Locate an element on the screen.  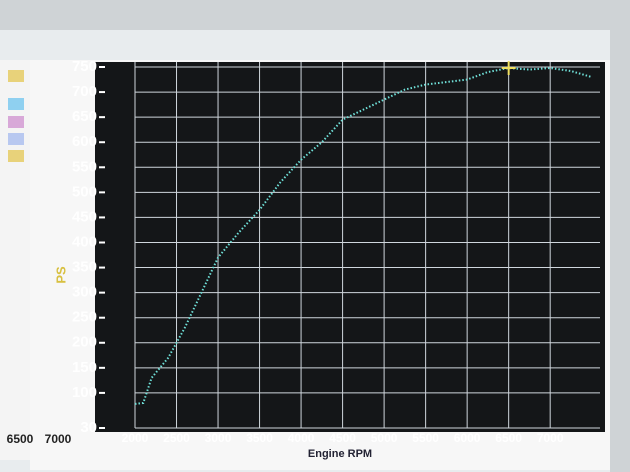
x-tick-label: 2500 is located at coordinates (176, 438).